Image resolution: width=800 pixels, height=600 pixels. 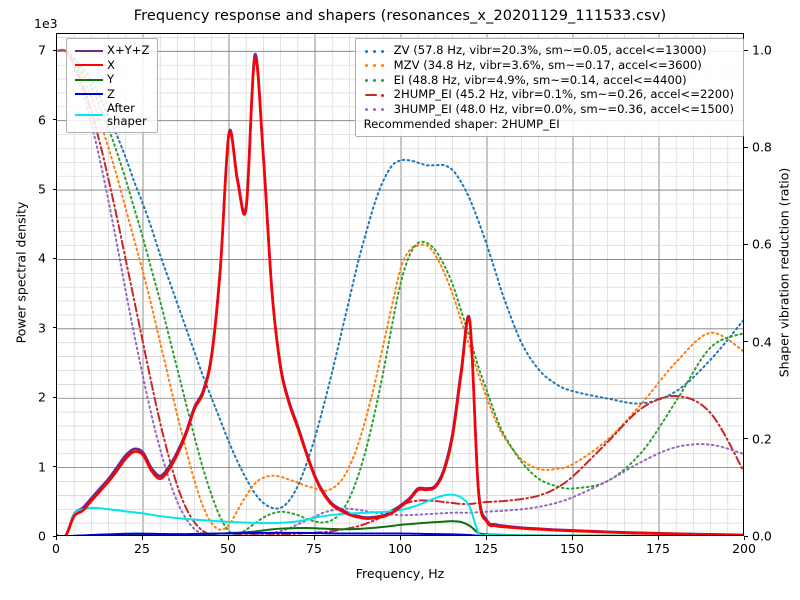 What do you see at coordinates (762, 439) in the screenshot?
I see `y2-tick-0.2: 0.2` at bounding box center [762, 439].